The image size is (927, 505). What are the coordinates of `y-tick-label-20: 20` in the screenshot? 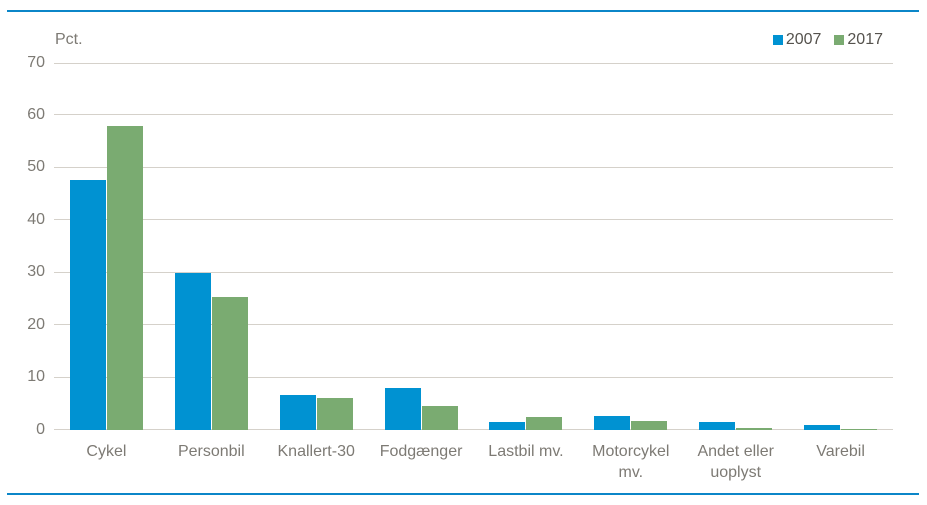 It's located at (36, 324).